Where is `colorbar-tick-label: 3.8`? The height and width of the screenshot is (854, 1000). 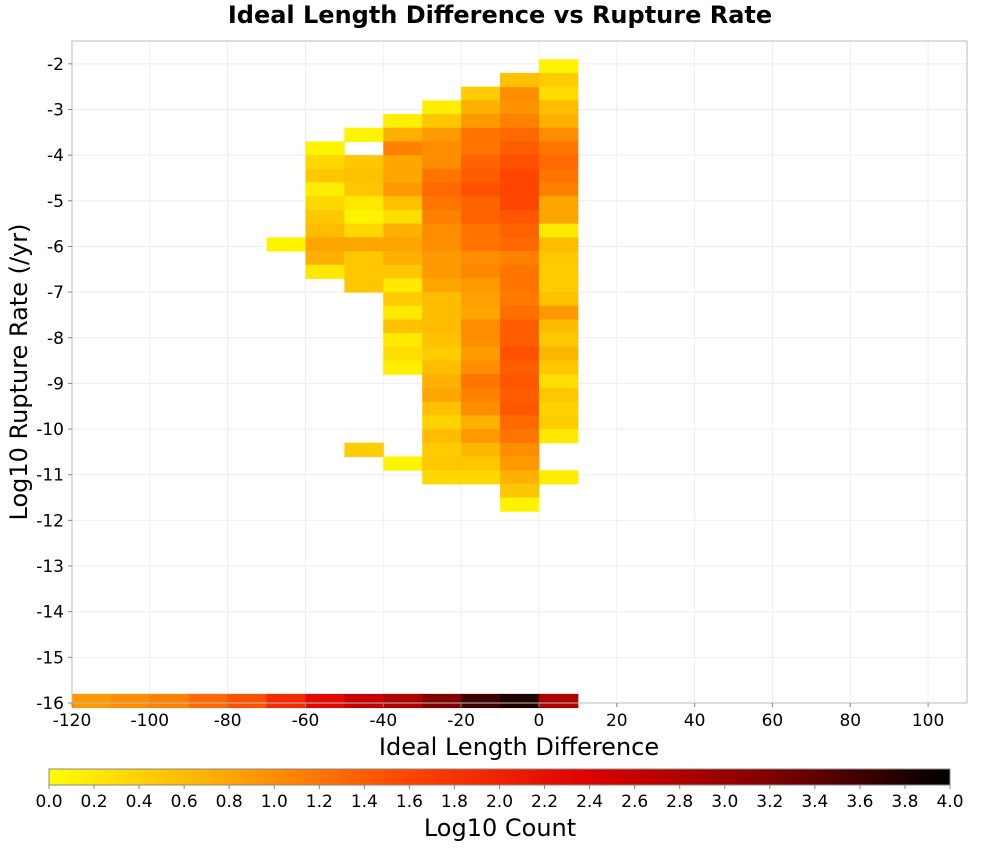
colorbar-tick-label: 3.8 is located at coordinates (904, 802).